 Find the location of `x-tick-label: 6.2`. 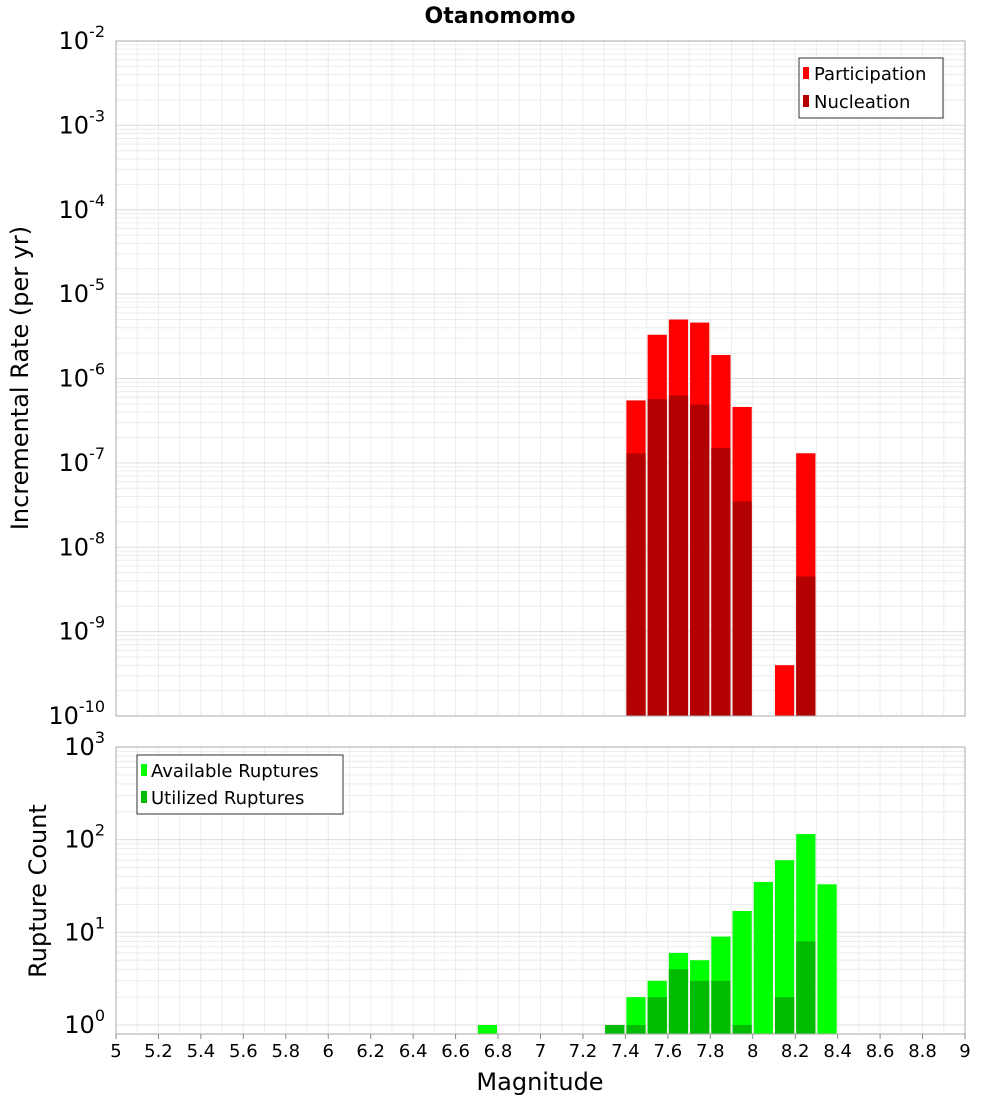

x-tick-label: 6.2 is located at coordinates (370, 1051).